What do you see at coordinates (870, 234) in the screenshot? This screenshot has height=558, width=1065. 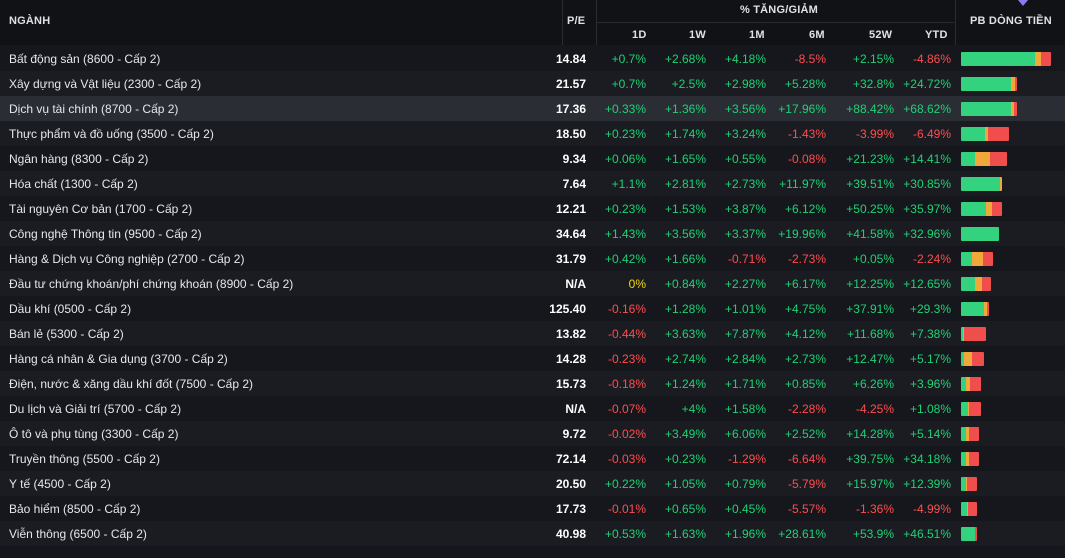 I see `pct-52w: +41.58%` at bounding box center [870, 234].